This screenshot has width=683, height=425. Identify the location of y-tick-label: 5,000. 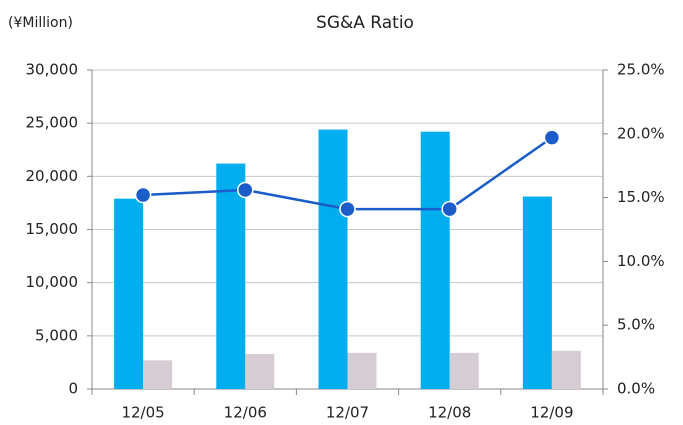
(56, 335).